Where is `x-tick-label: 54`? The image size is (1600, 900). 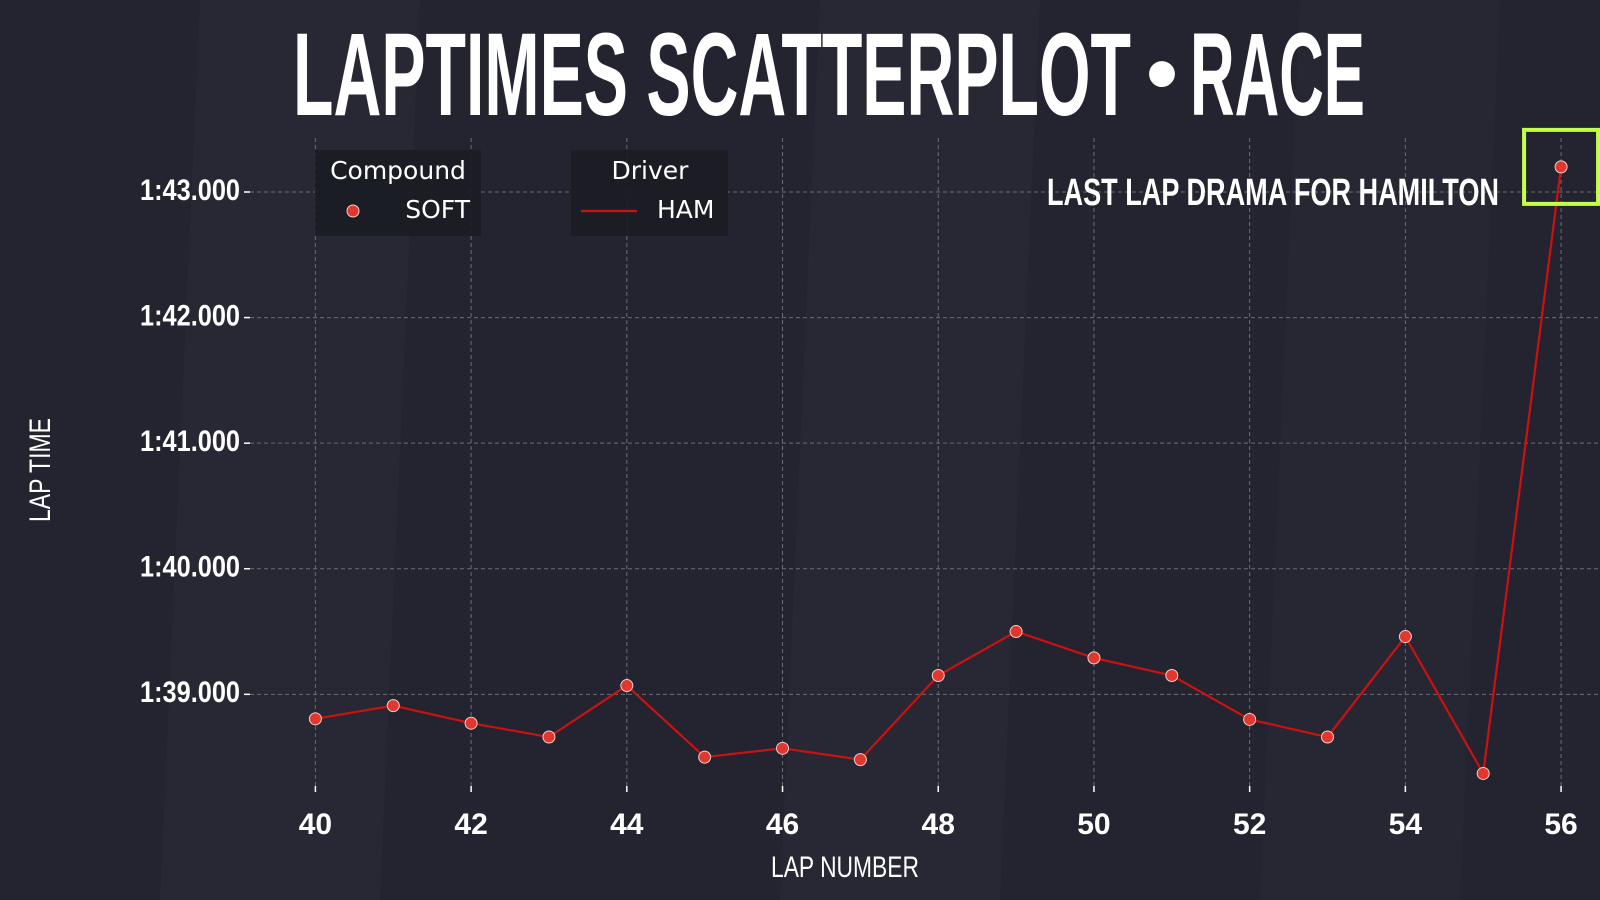 x-tick-label: 54 is located at coordinates (1406, 824).